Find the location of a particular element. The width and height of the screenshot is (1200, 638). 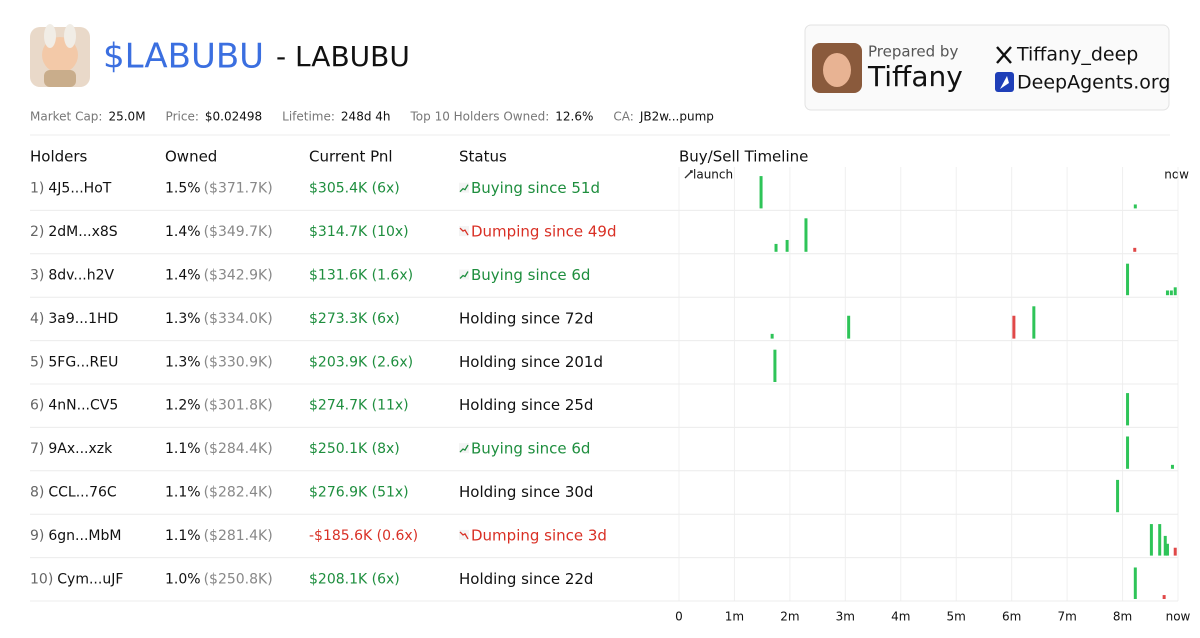

rank: 6) is located at coordinates (37, 406).